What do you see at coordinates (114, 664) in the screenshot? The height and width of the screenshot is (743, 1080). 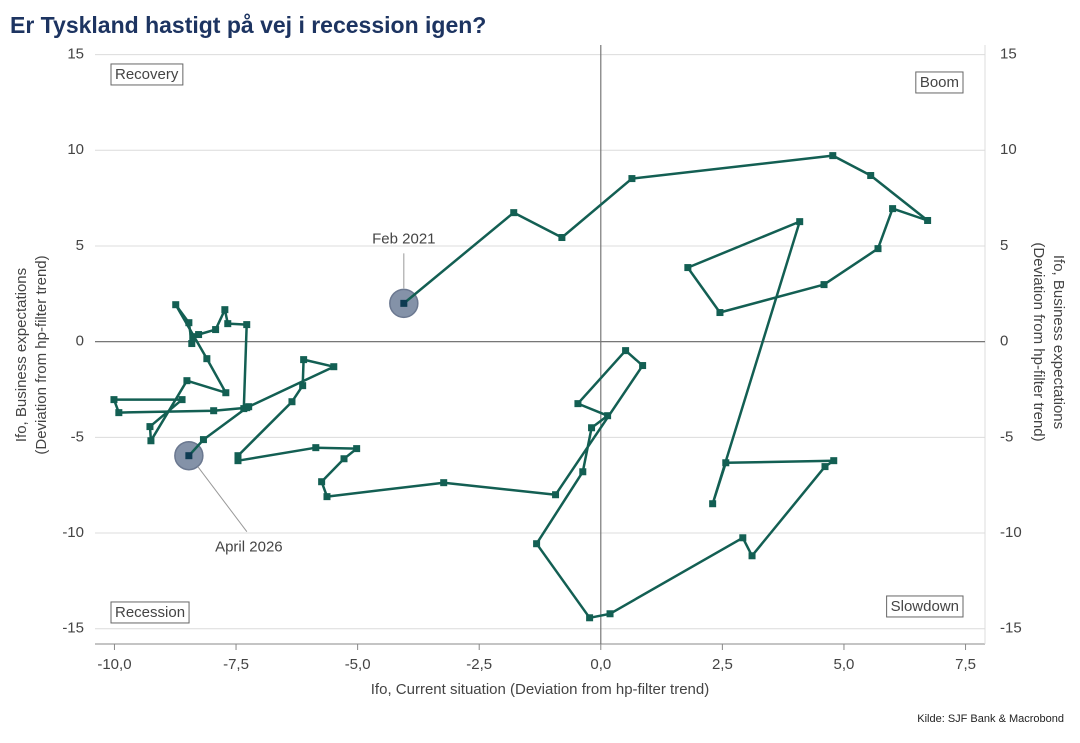 I see `x-tick-label: -10,0` at bounding box center [114, 664].